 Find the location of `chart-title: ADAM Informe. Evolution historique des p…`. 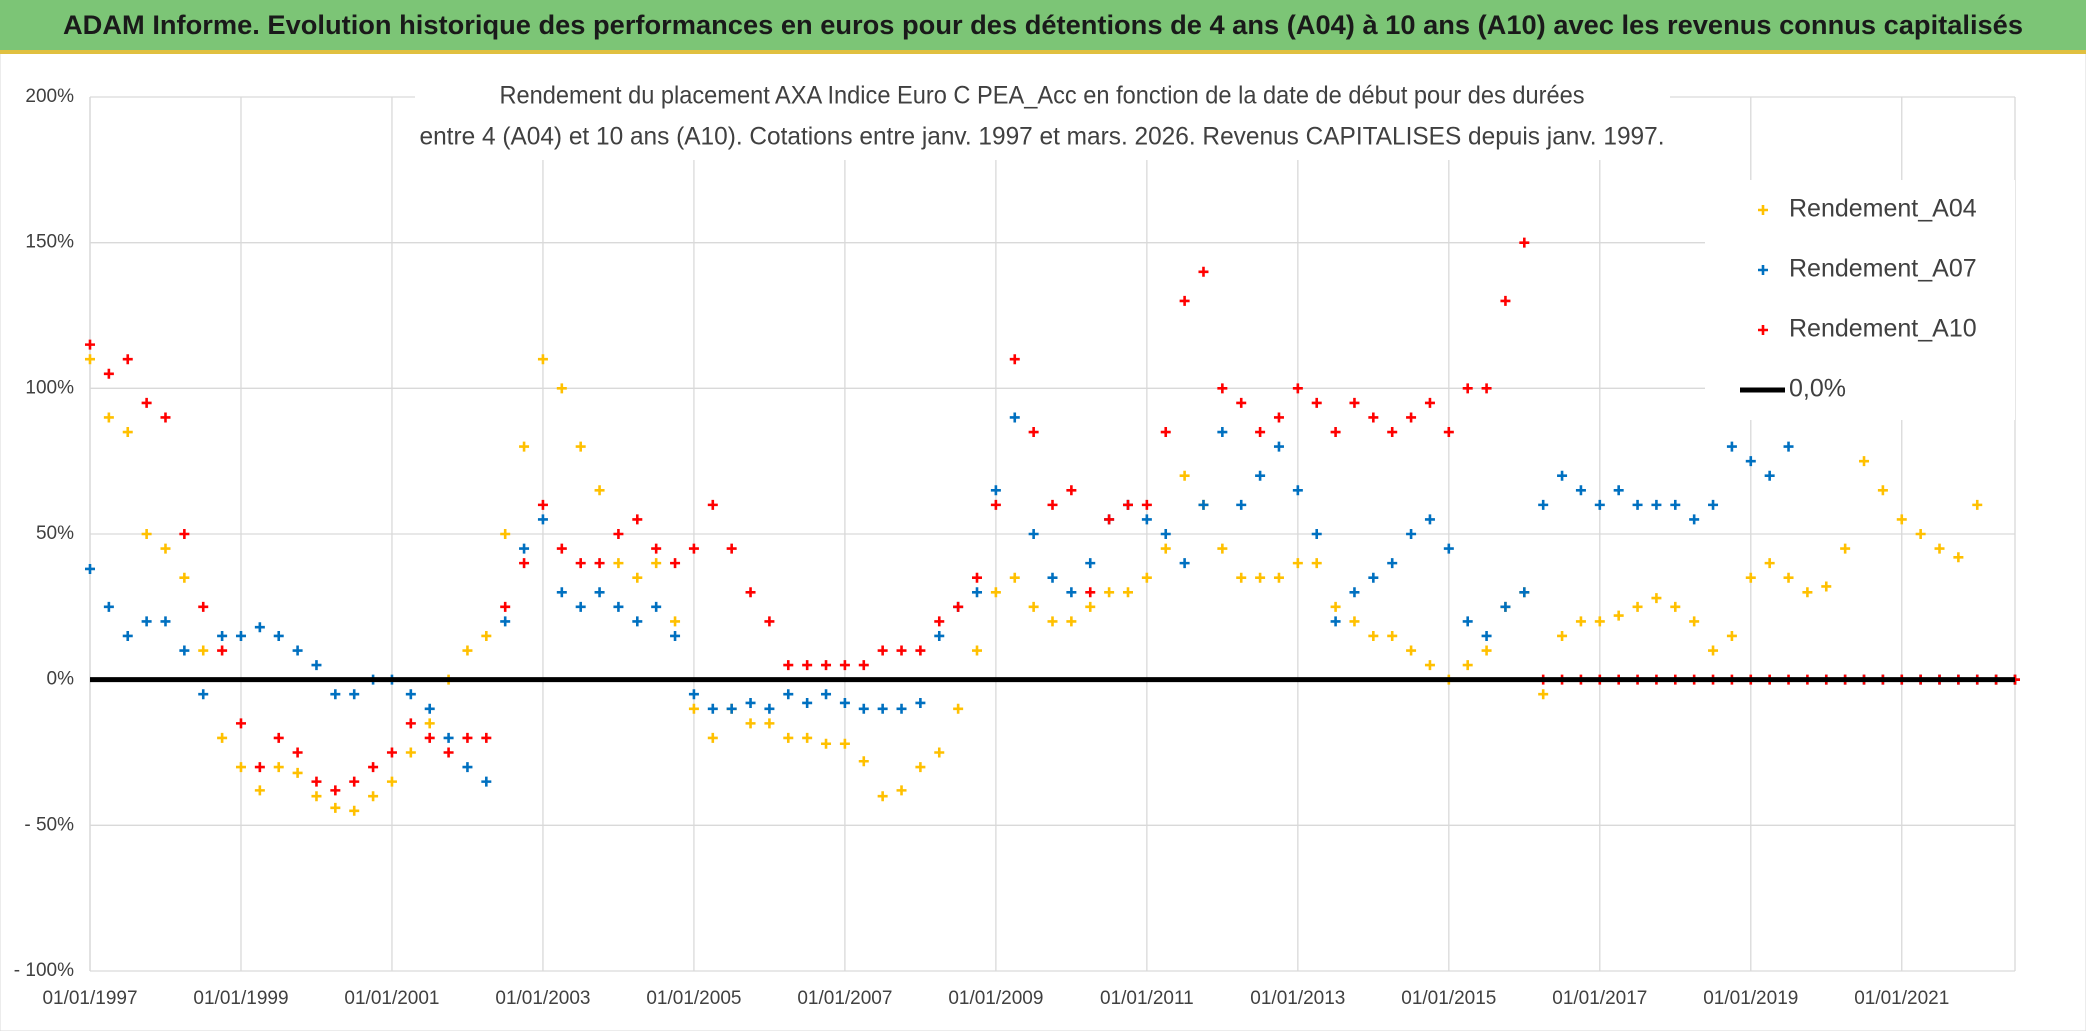

chart-title: ADAM Informe. Evolution historique des p… is located at coordinates (1043, 25).